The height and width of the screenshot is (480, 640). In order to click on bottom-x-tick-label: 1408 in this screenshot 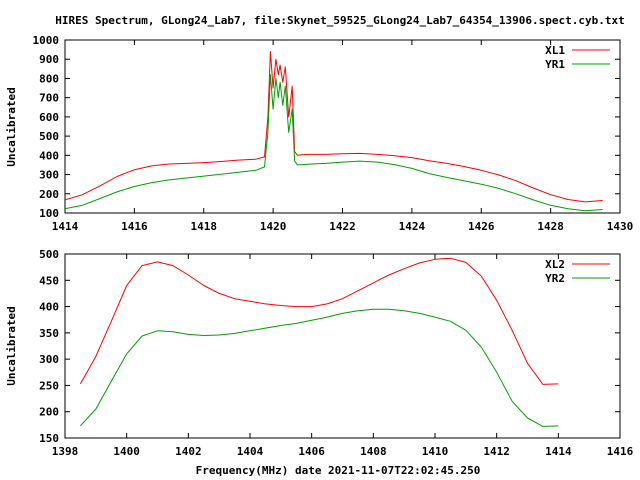, I will do `click(373, 451)`.